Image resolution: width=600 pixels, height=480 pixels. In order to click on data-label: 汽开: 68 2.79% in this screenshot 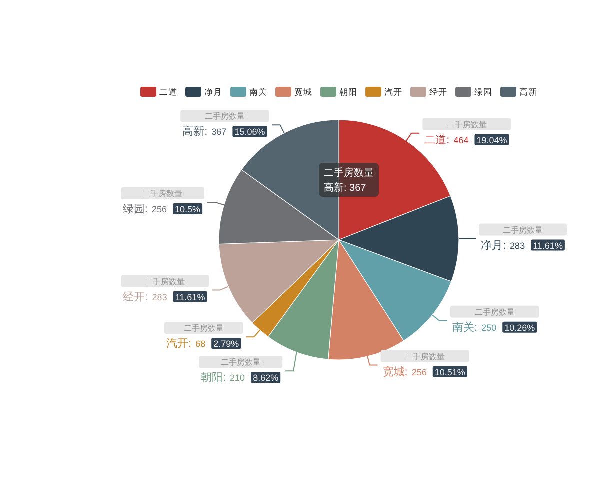, I will do `click(203, 344)`.